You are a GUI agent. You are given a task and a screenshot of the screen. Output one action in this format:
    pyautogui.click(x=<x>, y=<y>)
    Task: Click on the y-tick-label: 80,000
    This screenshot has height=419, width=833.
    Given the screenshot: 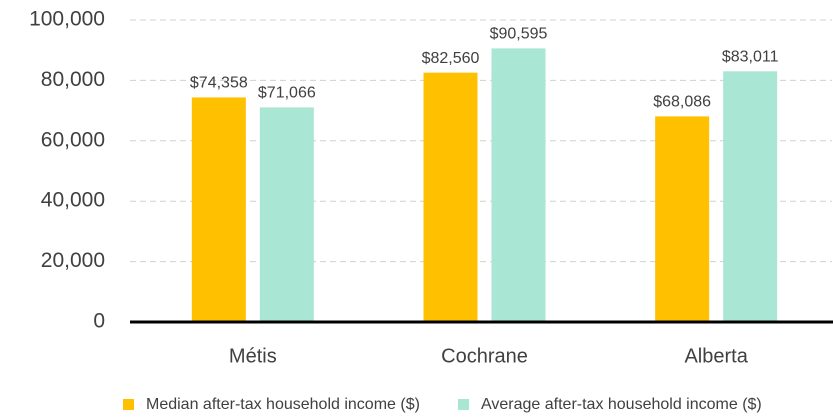 What is the action you would take?
    pyautogui.click(x=73, y=79)
    